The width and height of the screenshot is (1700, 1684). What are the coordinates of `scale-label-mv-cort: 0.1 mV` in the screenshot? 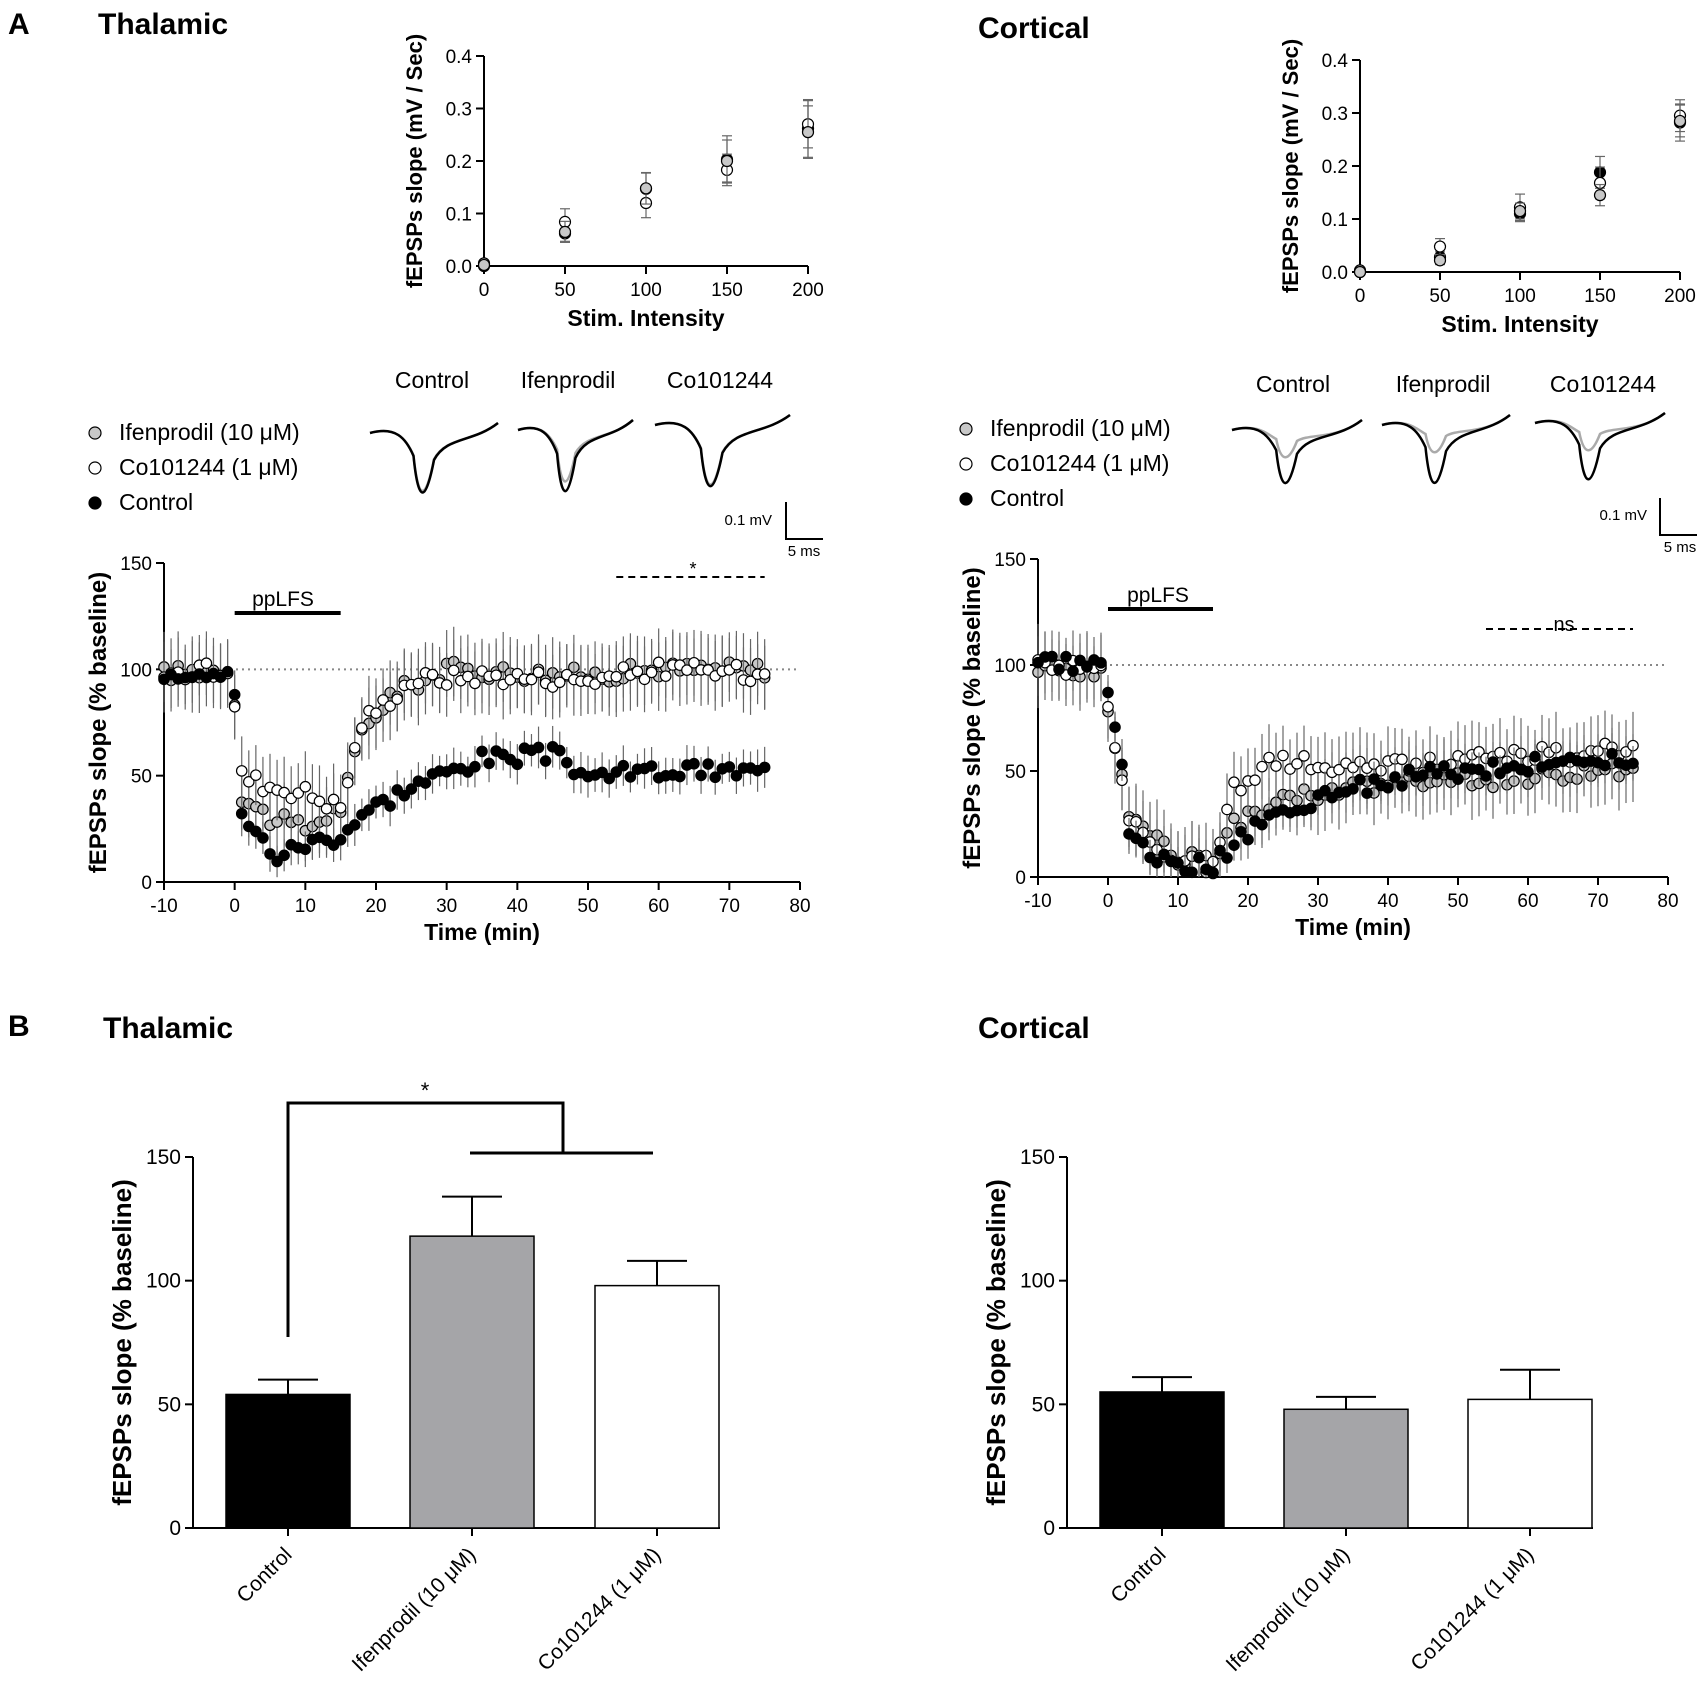 It's located at (1623, 515).